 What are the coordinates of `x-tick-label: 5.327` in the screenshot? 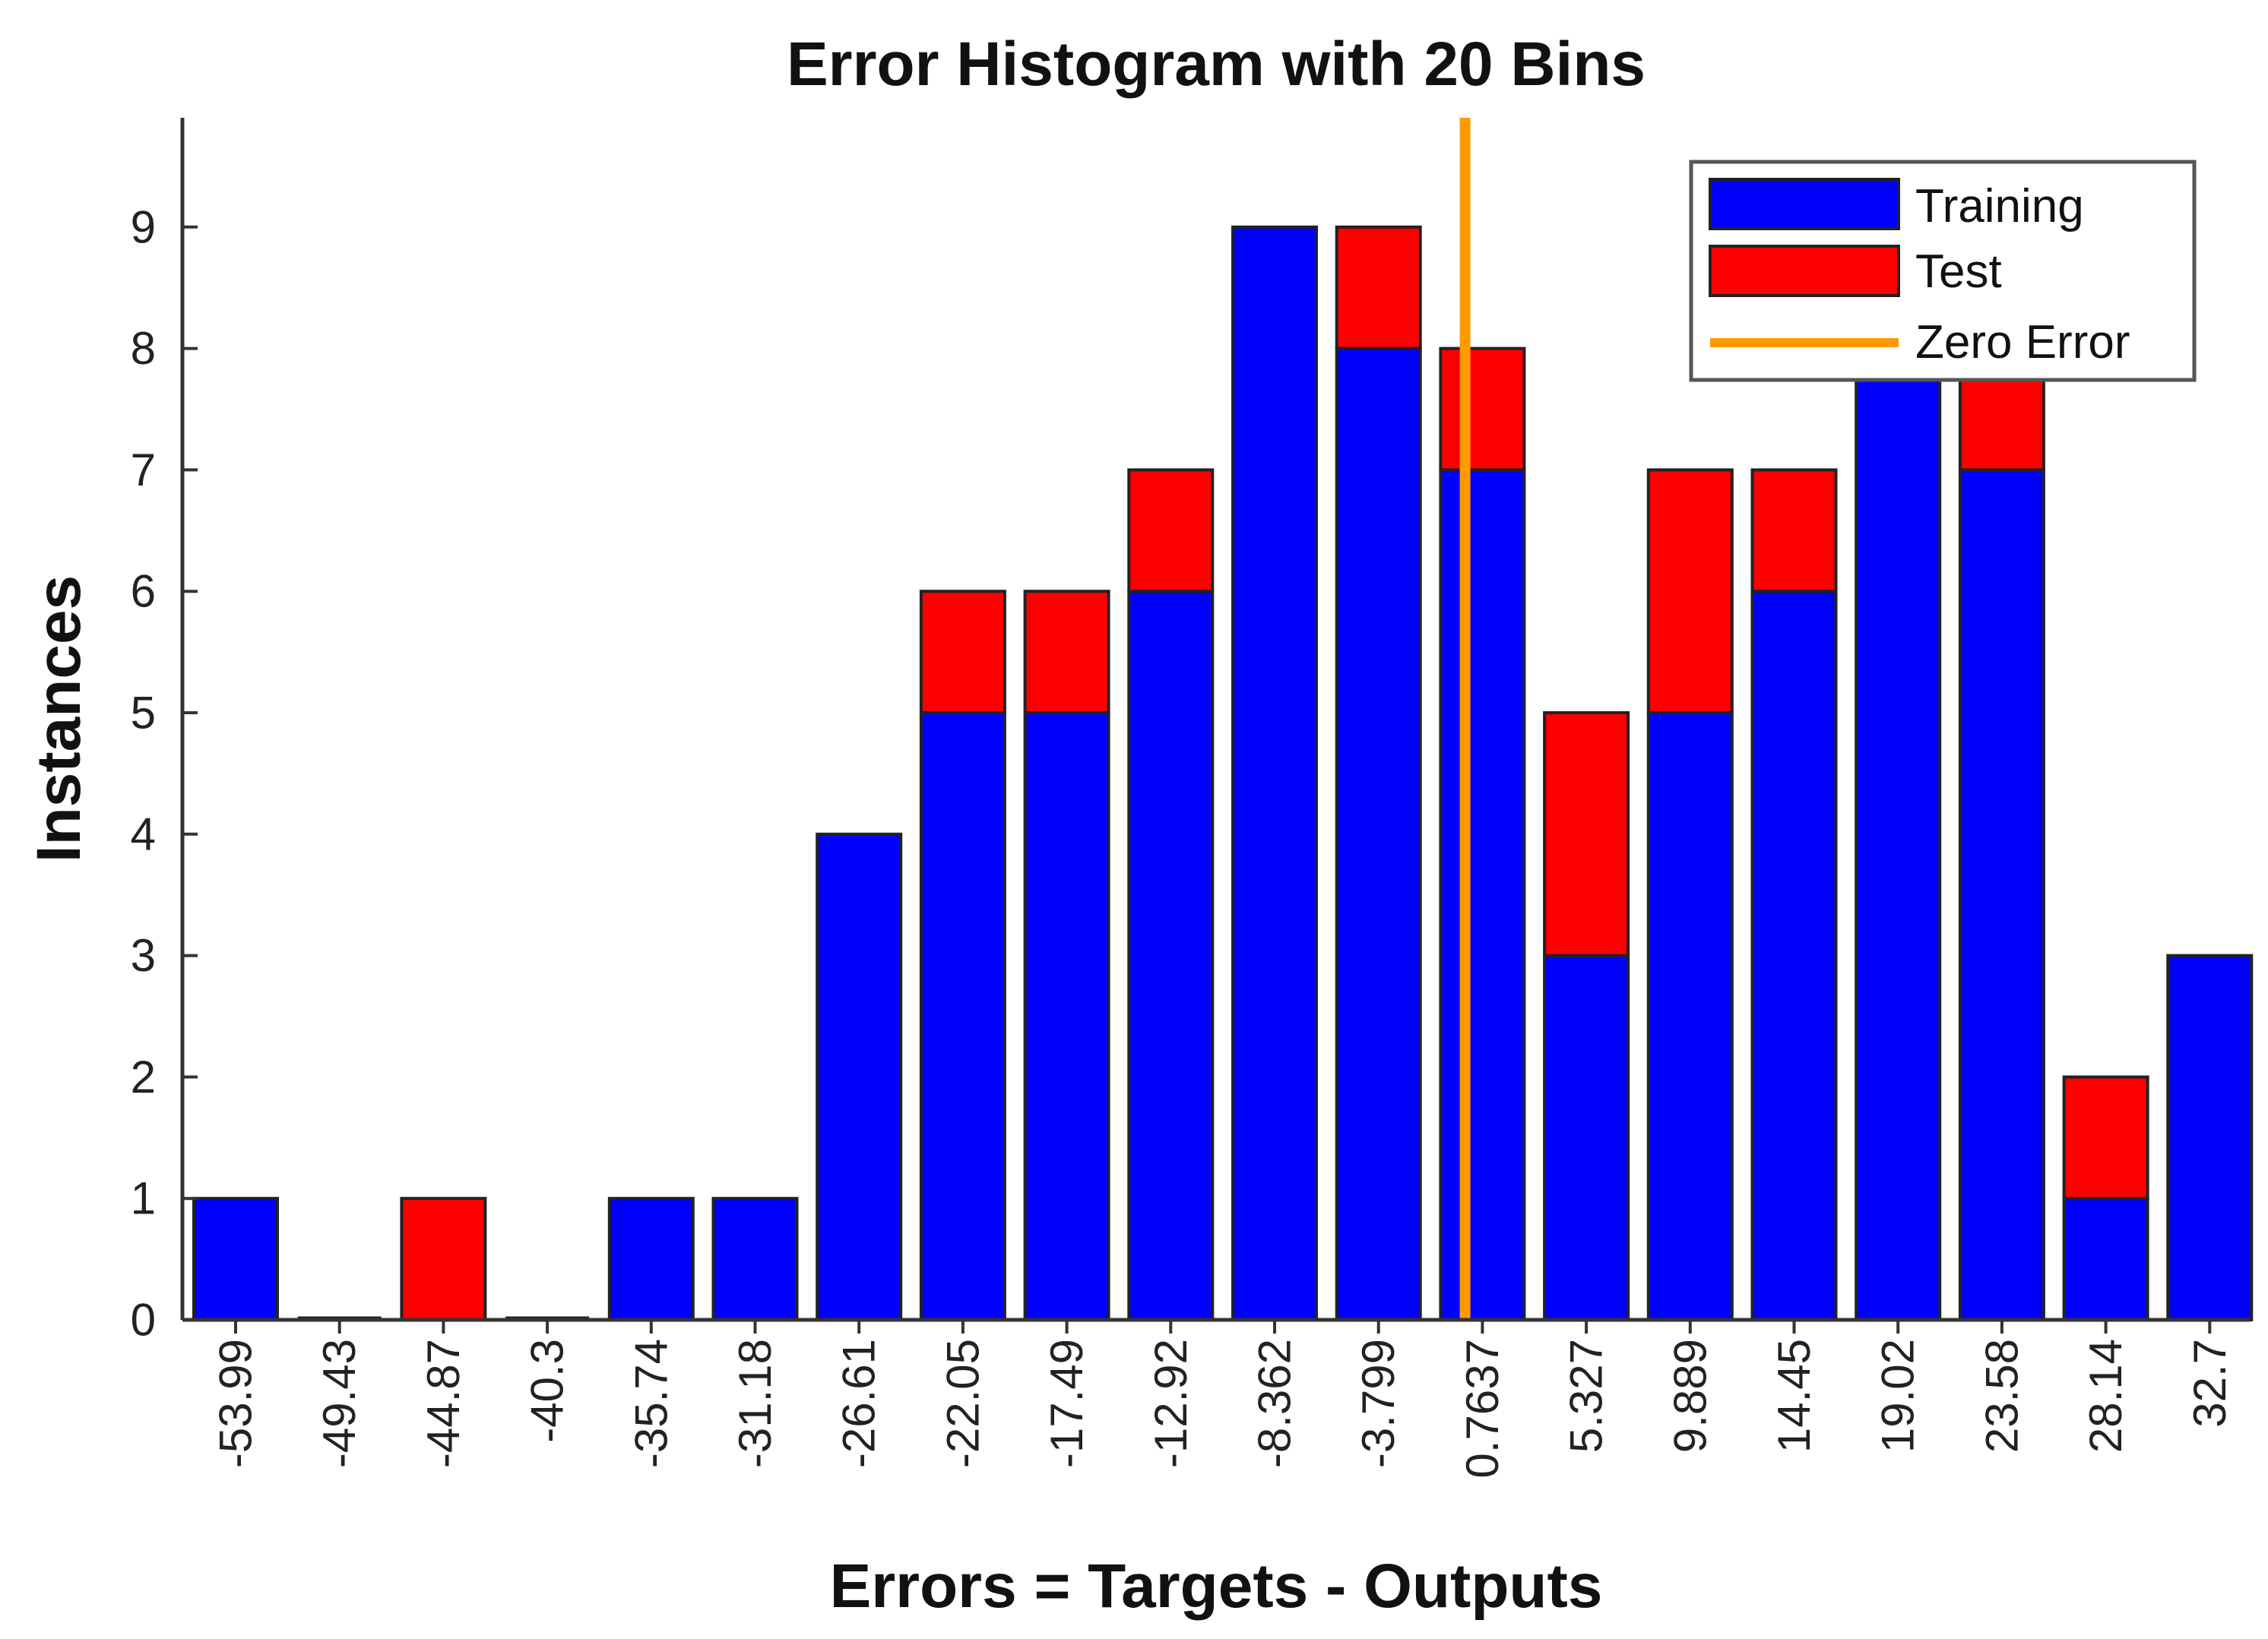 It's located at (1586, 1396).